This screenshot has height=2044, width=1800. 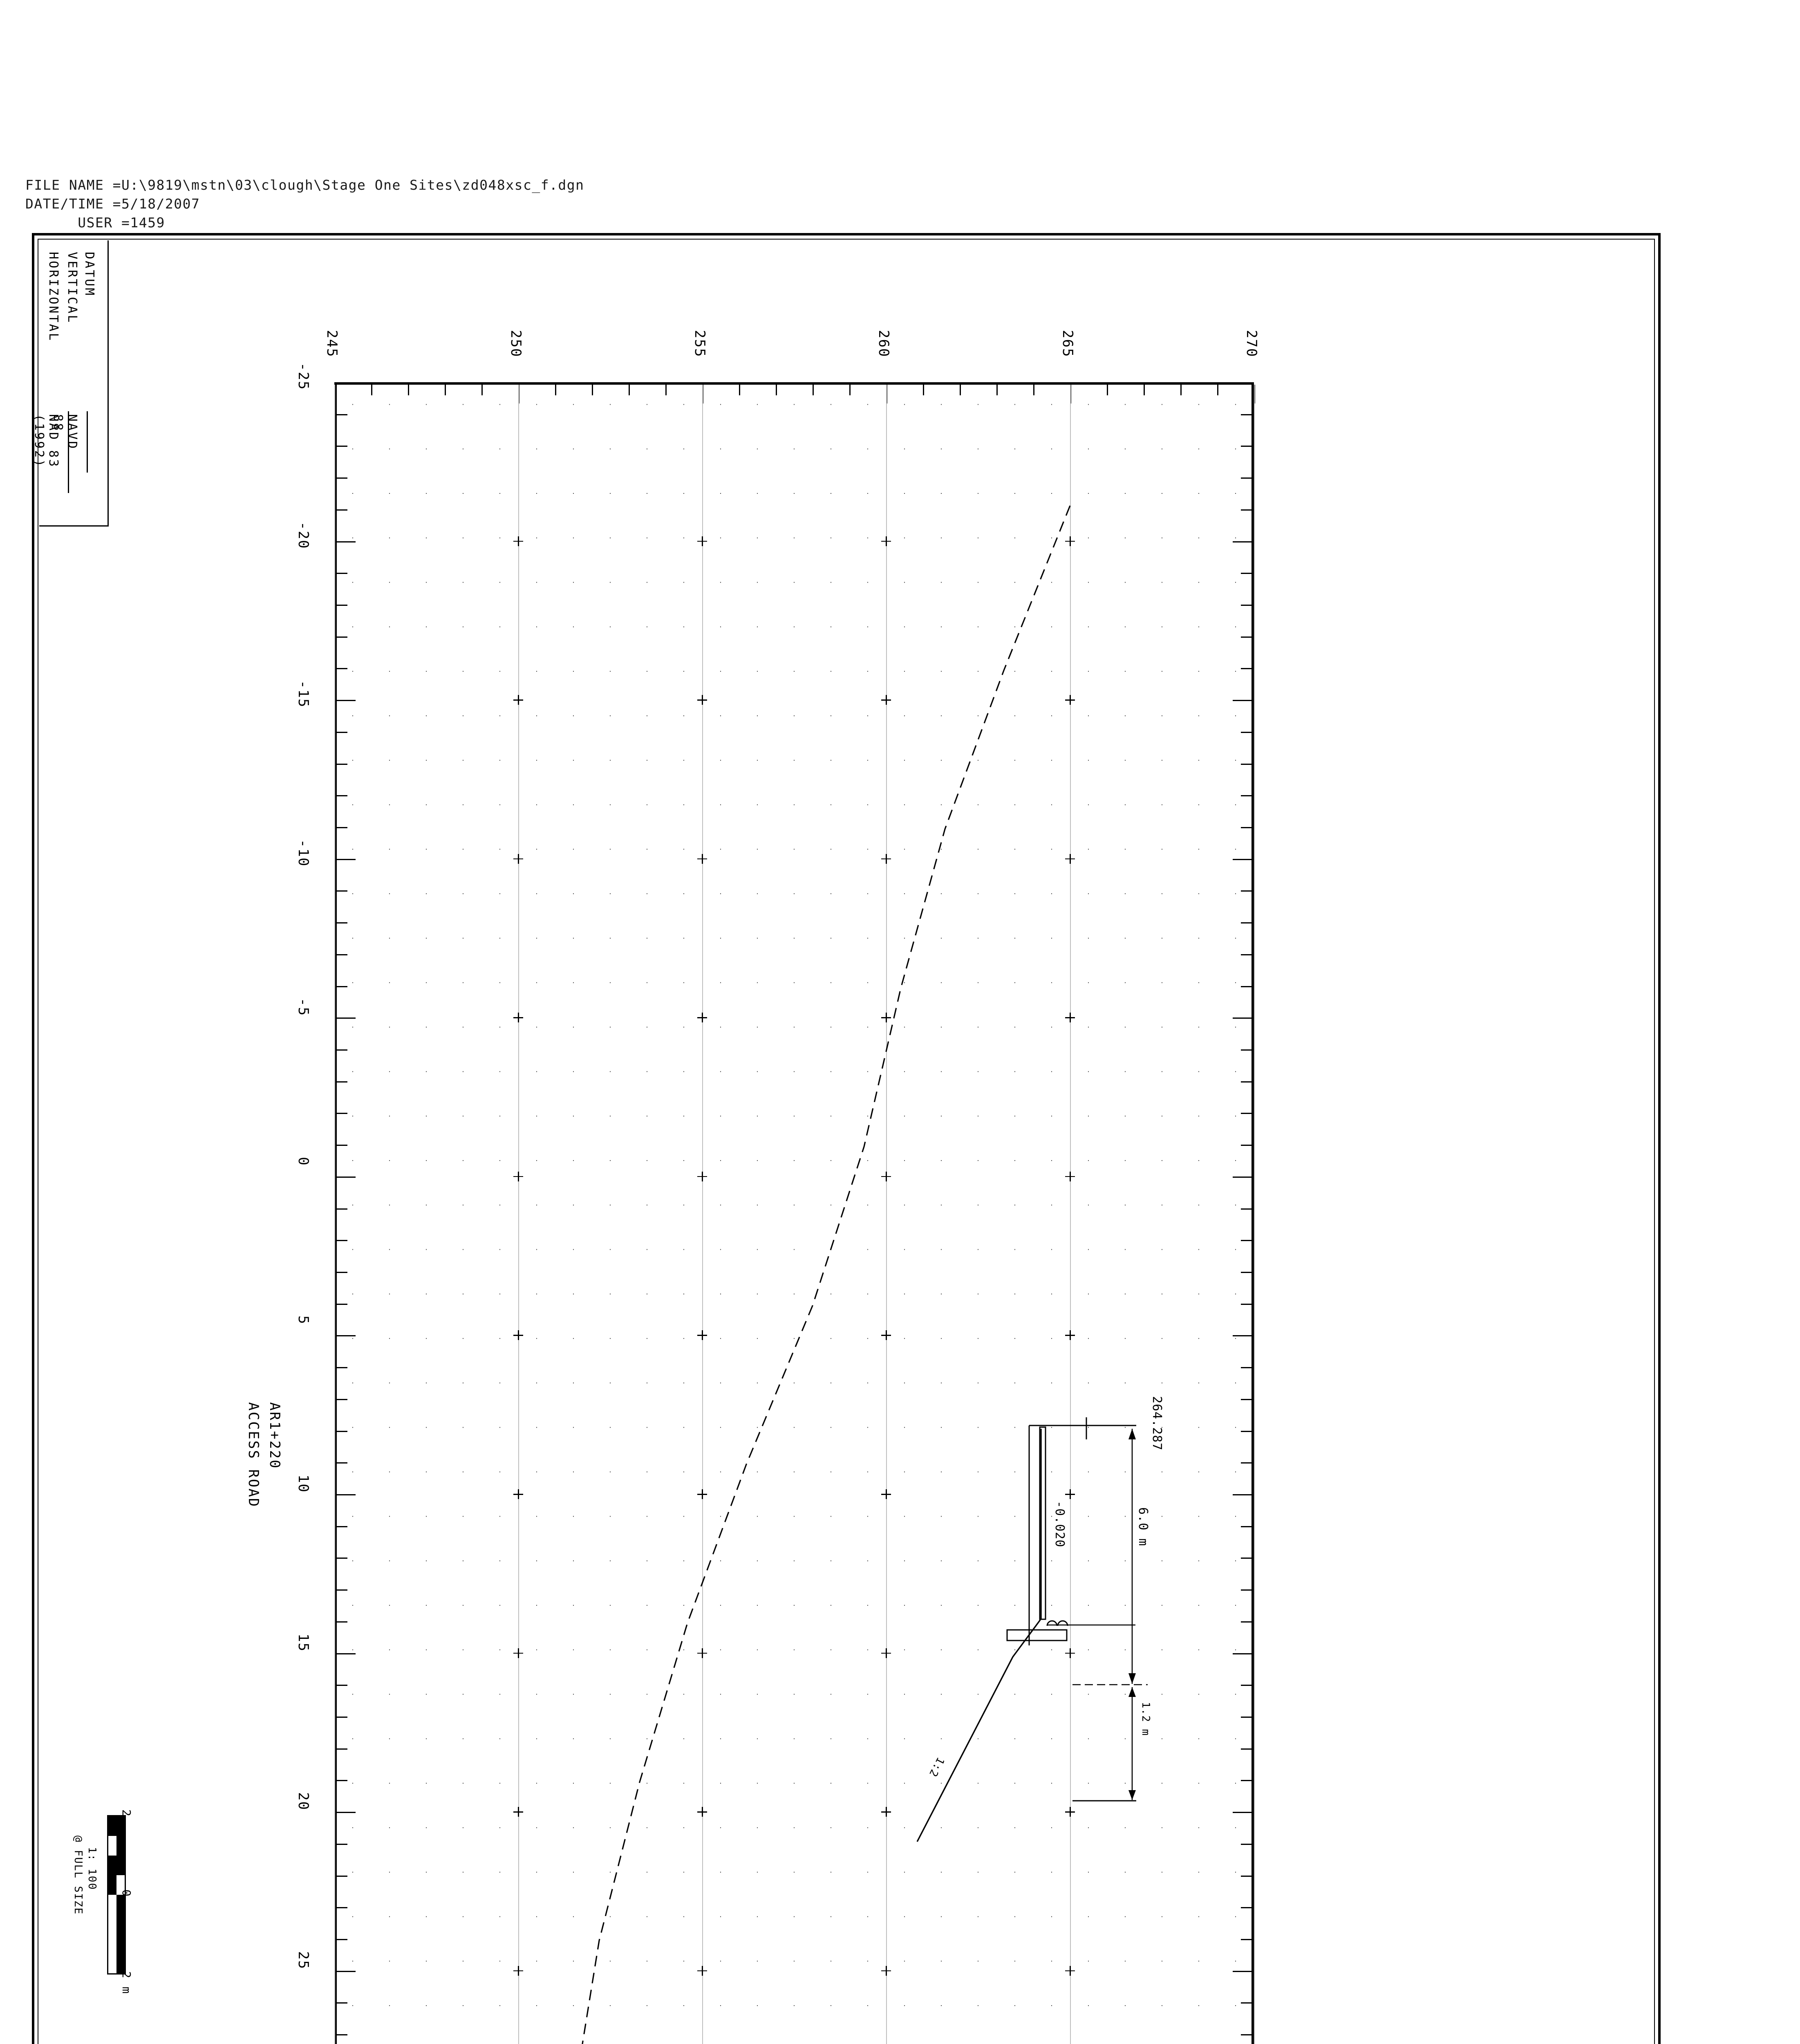 I want to click on axis-label-elevation-top: 250, so click(x=516, y=344).